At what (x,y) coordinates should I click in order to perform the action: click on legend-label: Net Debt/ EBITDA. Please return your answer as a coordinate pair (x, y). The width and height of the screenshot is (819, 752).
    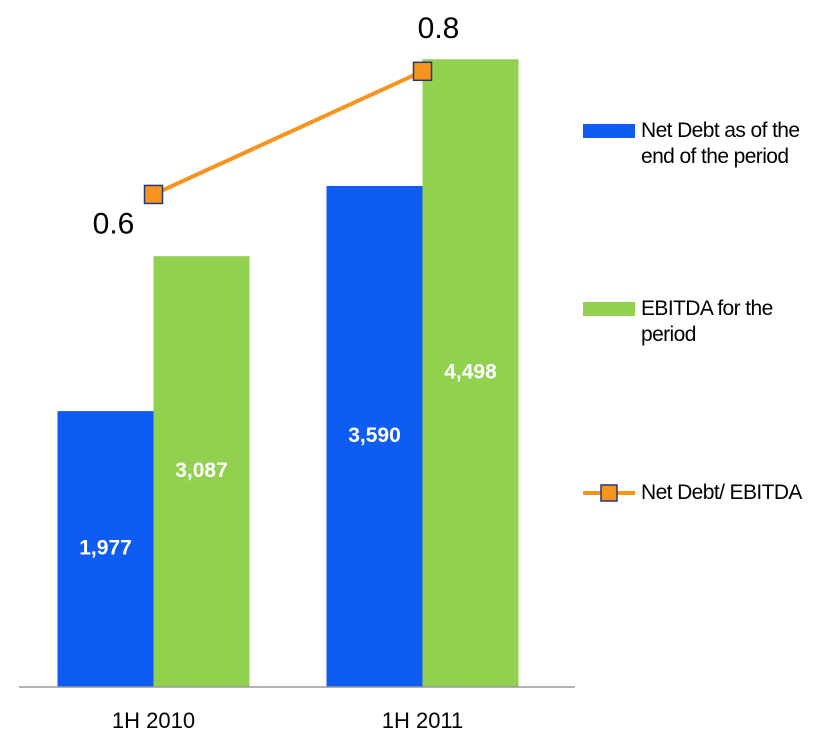
    Looking at the image, I should click on (721, 492).